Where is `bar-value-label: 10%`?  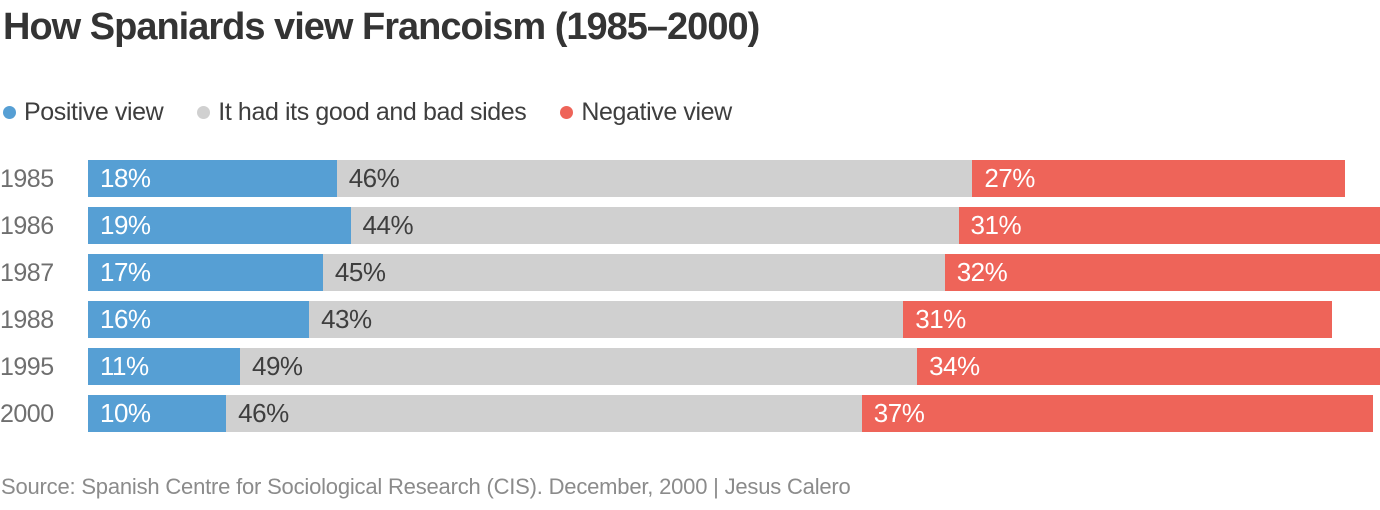 bar-value-label: 10% is located at coordinates (125, 413).